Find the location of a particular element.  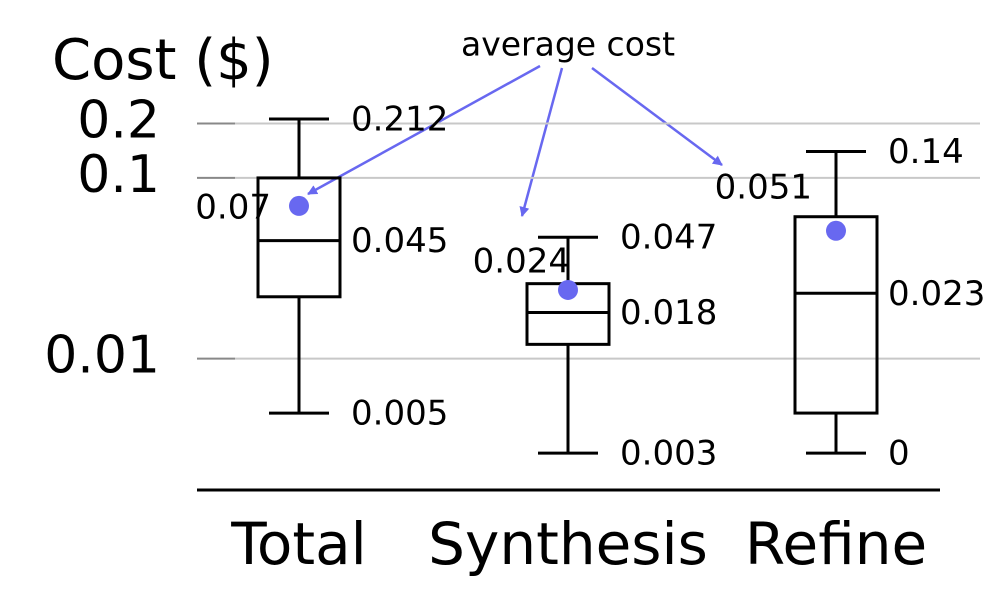

value-label: 0.003 is located at coordinates (668, 454).